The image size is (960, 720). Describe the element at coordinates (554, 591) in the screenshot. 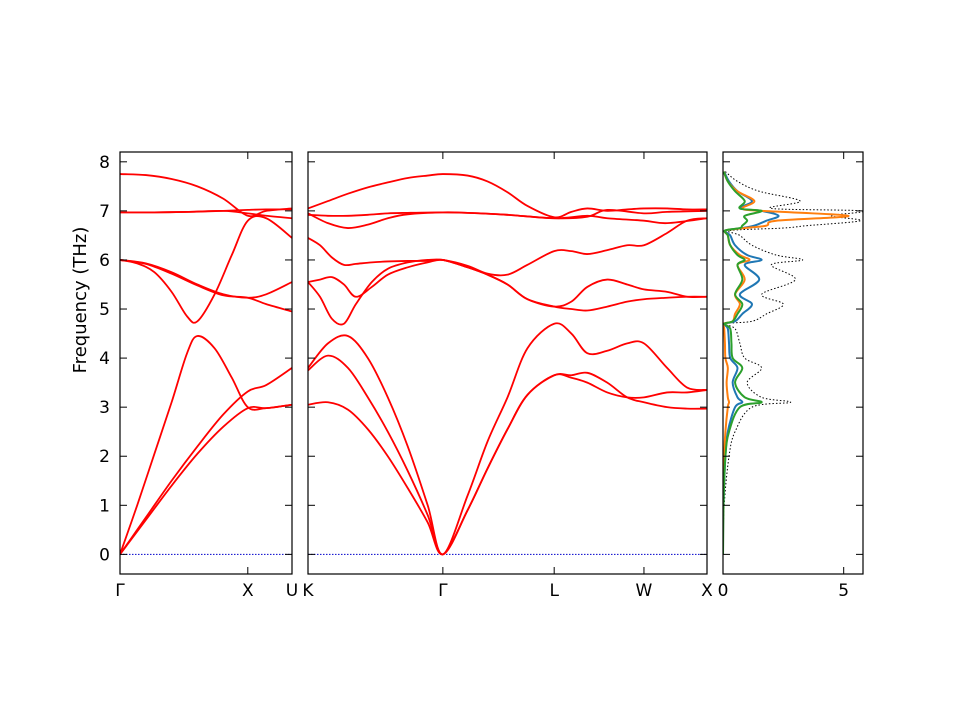

I see `x-tick-label: L` at that location.